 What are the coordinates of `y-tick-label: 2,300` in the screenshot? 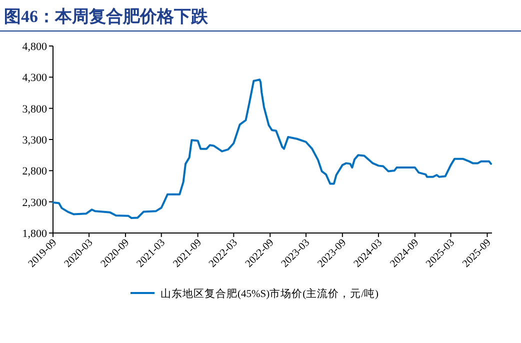 It's located at (35, 202).